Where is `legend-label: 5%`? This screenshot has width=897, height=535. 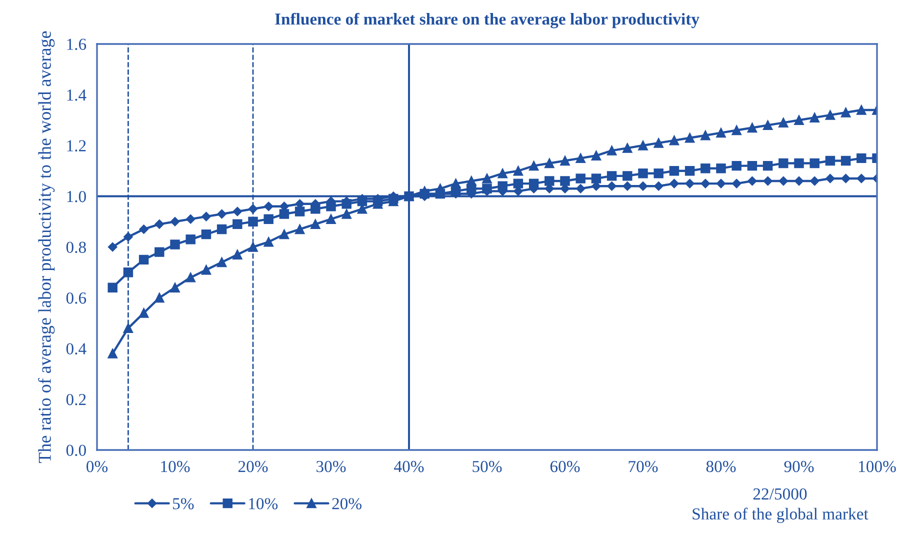 legend-label: 5% is located at coordinates (183, 504).